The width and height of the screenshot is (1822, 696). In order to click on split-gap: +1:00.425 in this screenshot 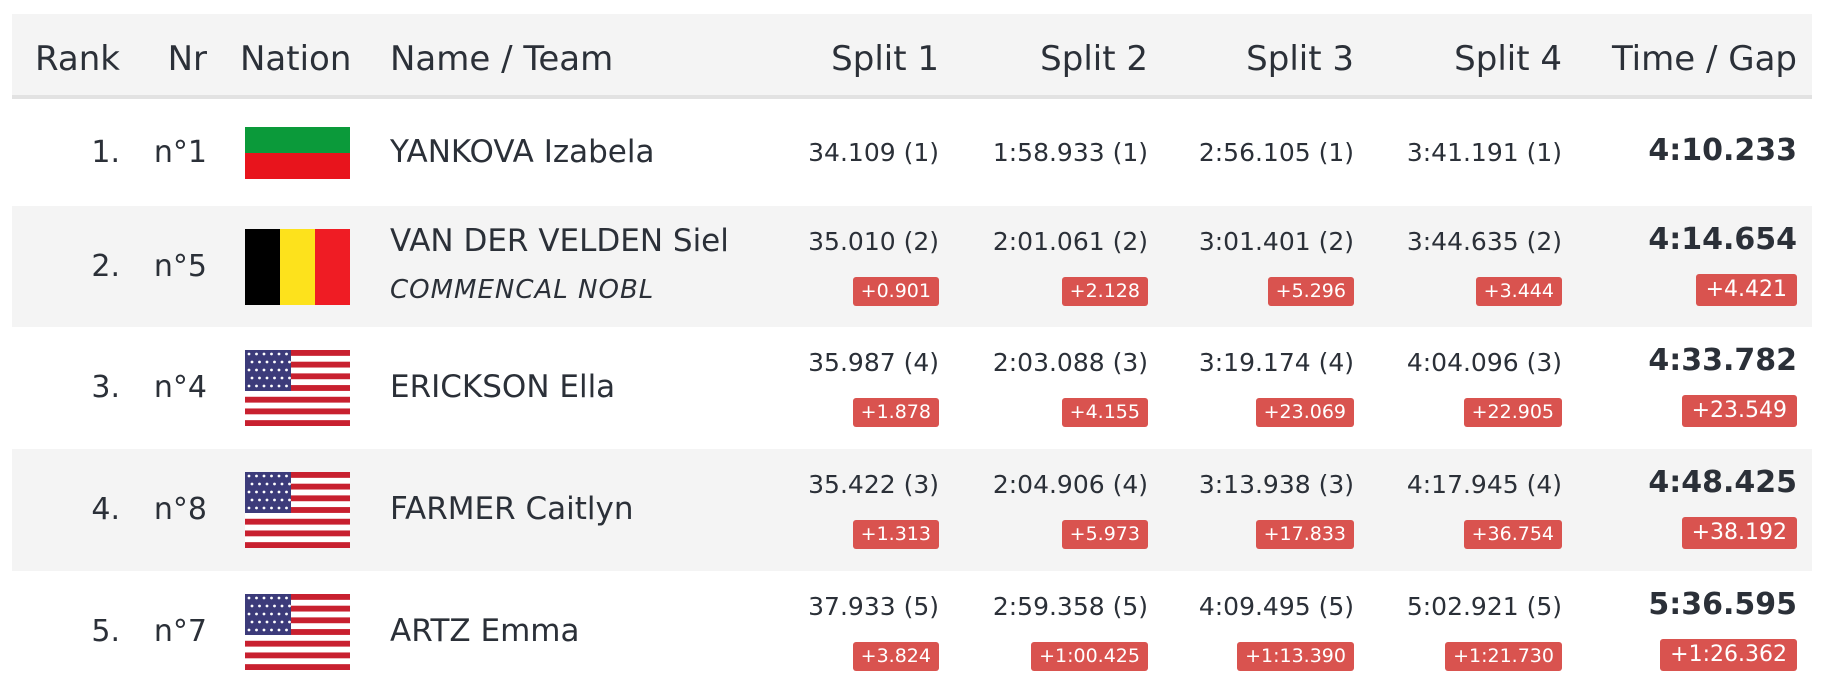, I will do `click(1089, 656)`.